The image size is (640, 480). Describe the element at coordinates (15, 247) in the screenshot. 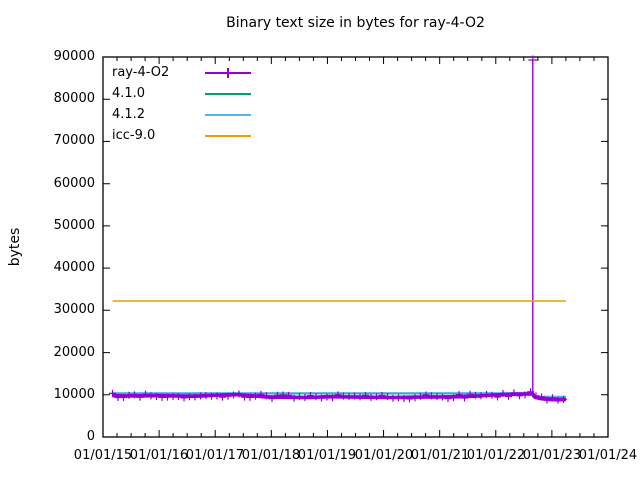

I see `y-axis-label: bytes` at that location.